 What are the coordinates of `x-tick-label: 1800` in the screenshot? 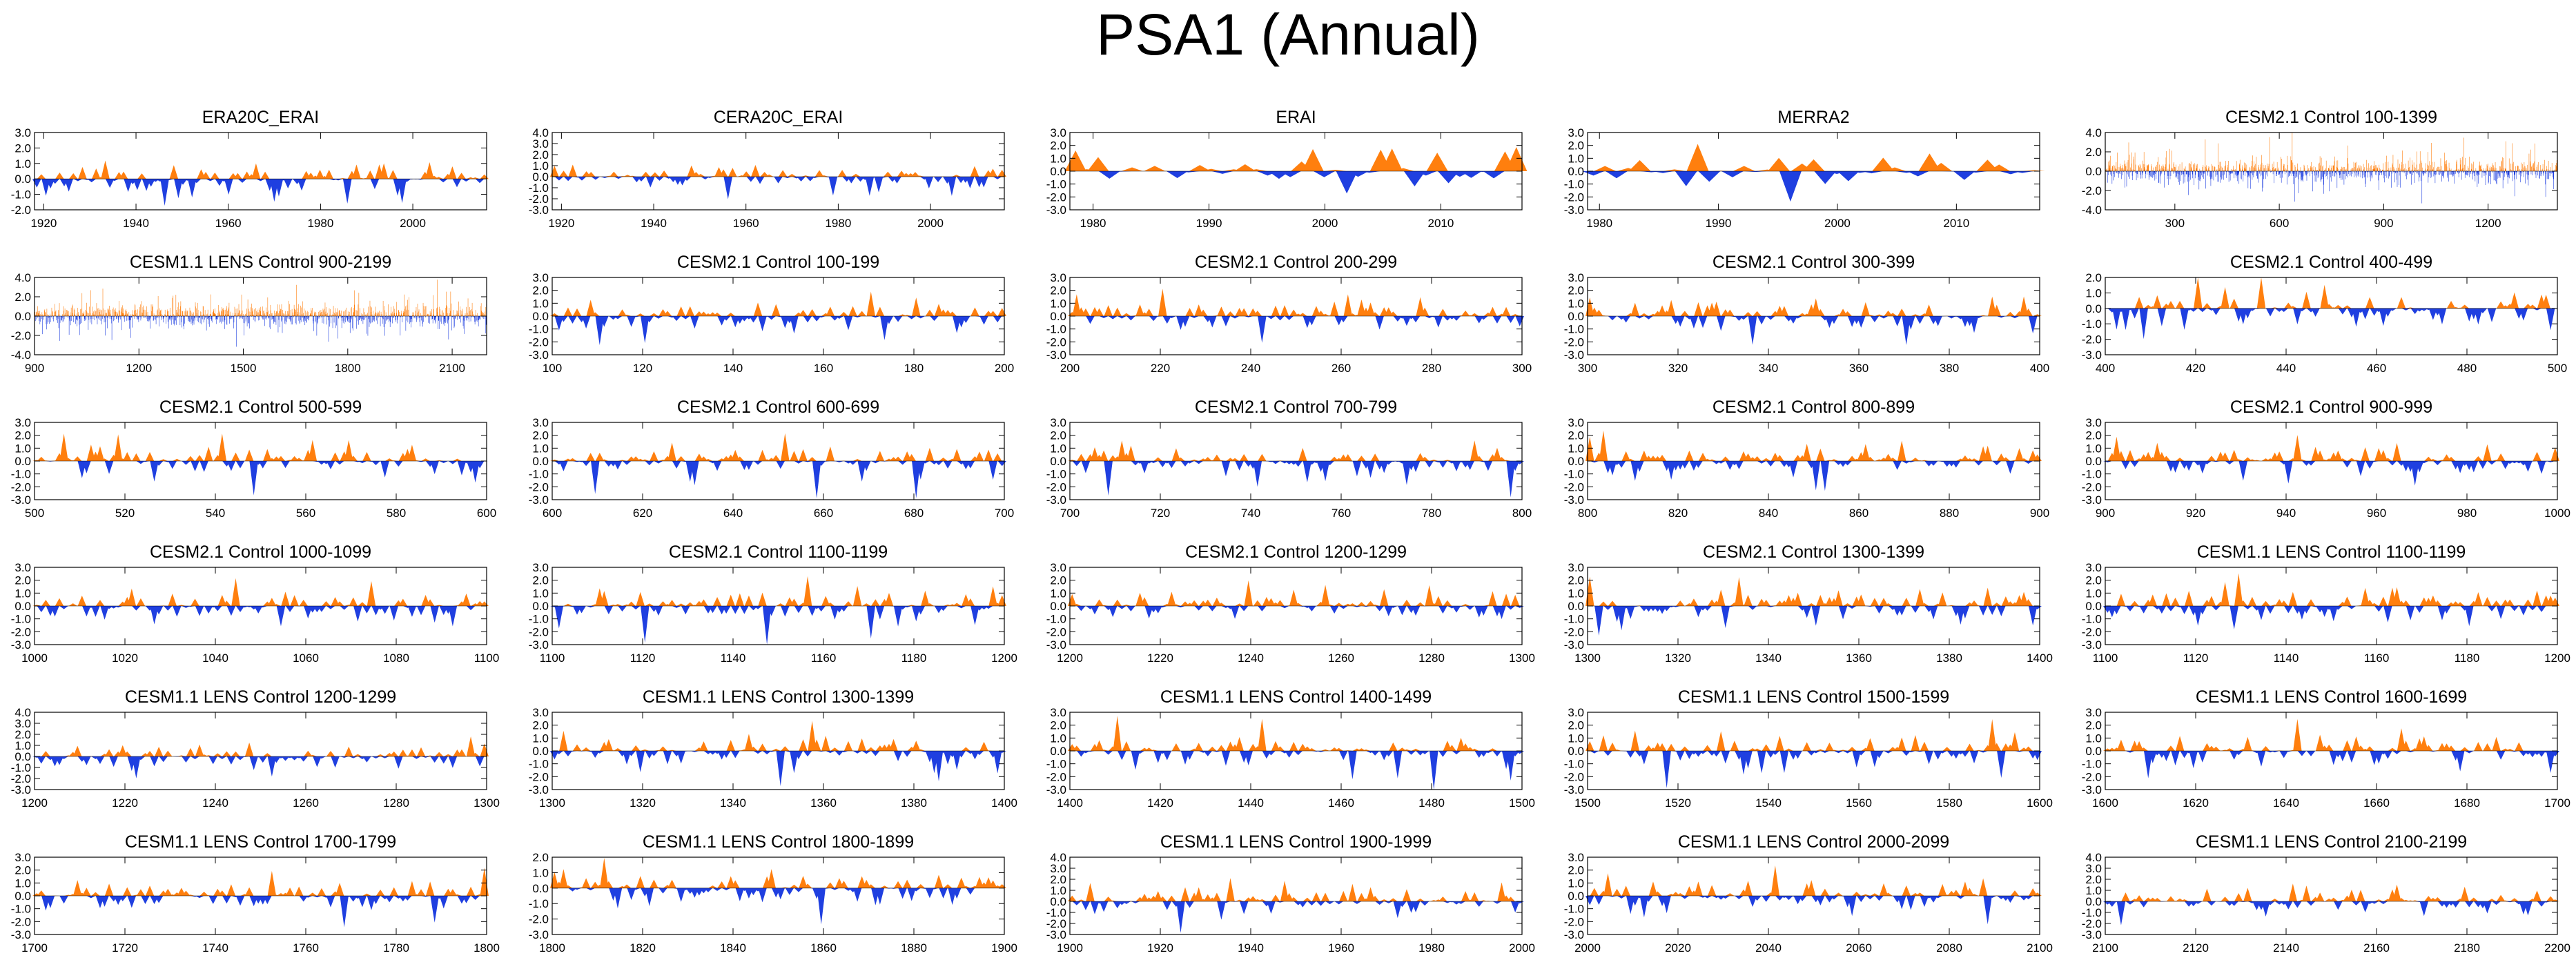 It's located at (348, 368).